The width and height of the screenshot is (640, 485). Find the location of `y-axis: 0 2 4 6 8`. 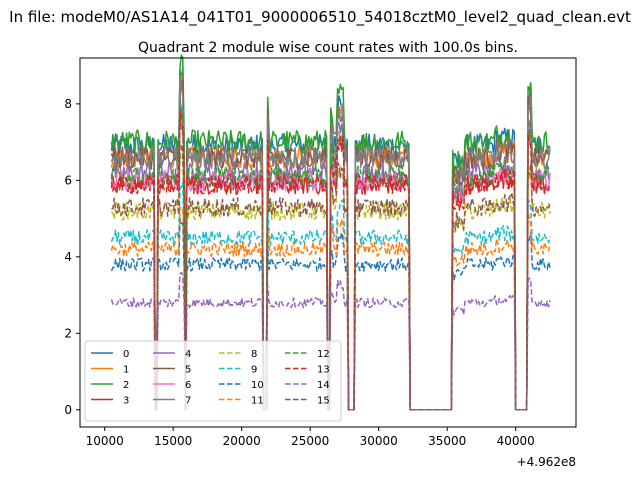

y-axis: 0 2 4 6 8 is located at coordinates (72, 257).